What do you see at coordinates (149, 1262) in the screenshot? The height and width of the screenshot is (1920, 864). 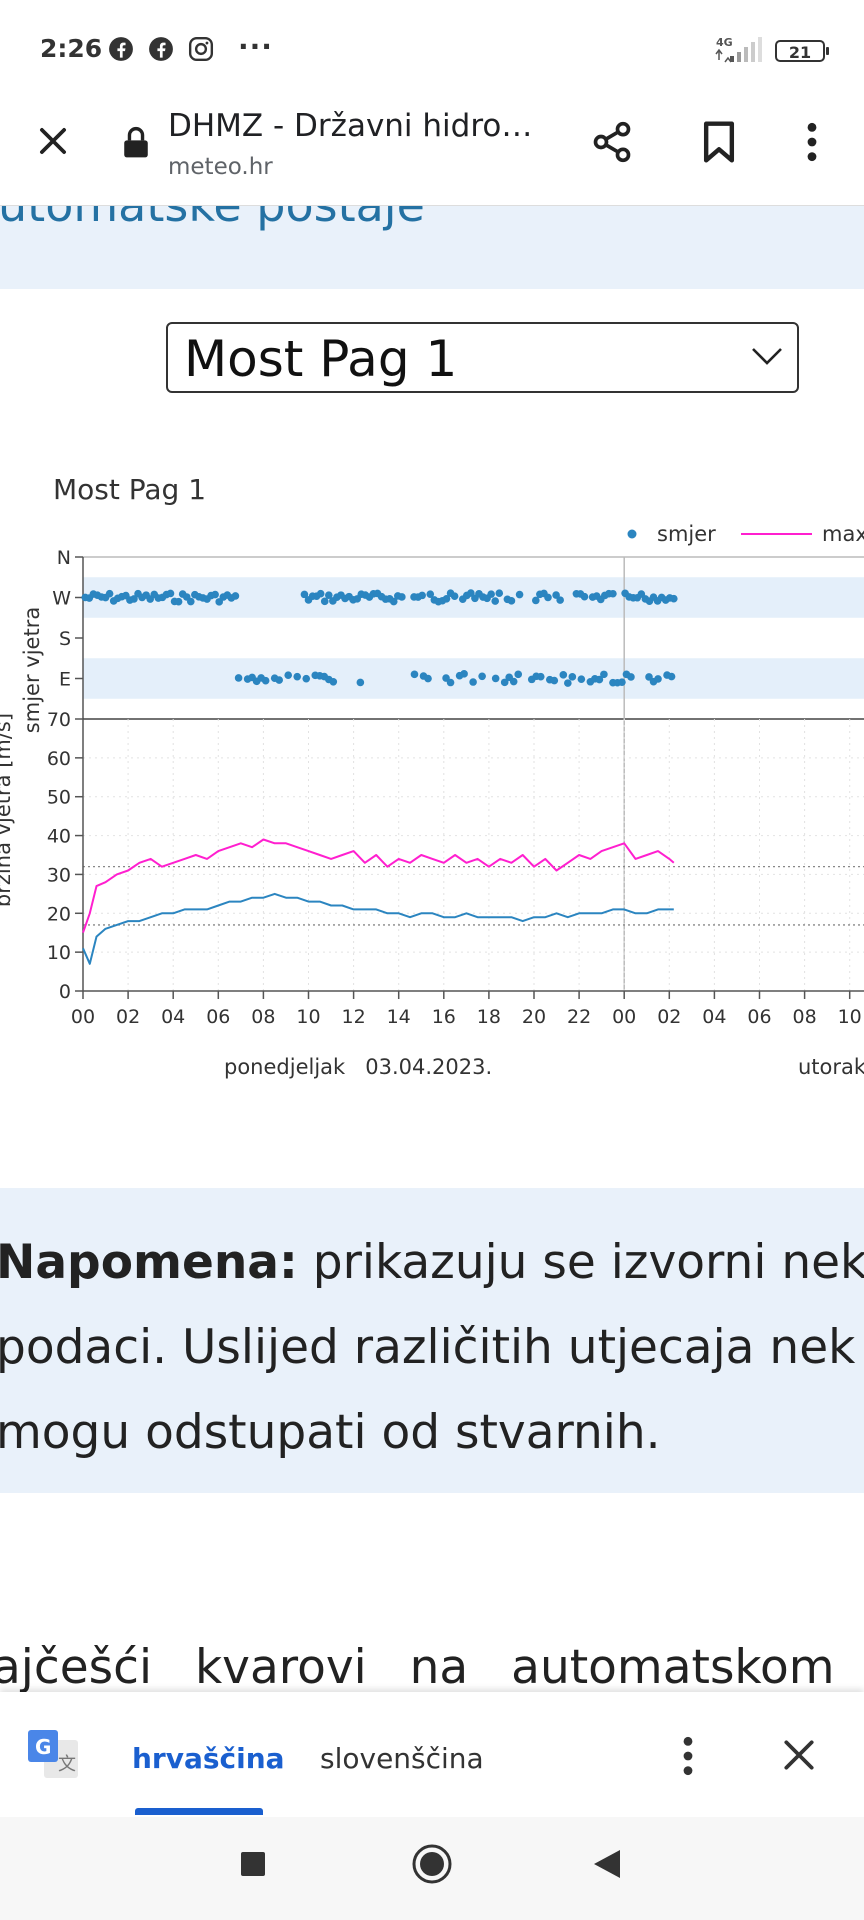 I see `note-label: Napomena:` at bounding box center [149, 1262].